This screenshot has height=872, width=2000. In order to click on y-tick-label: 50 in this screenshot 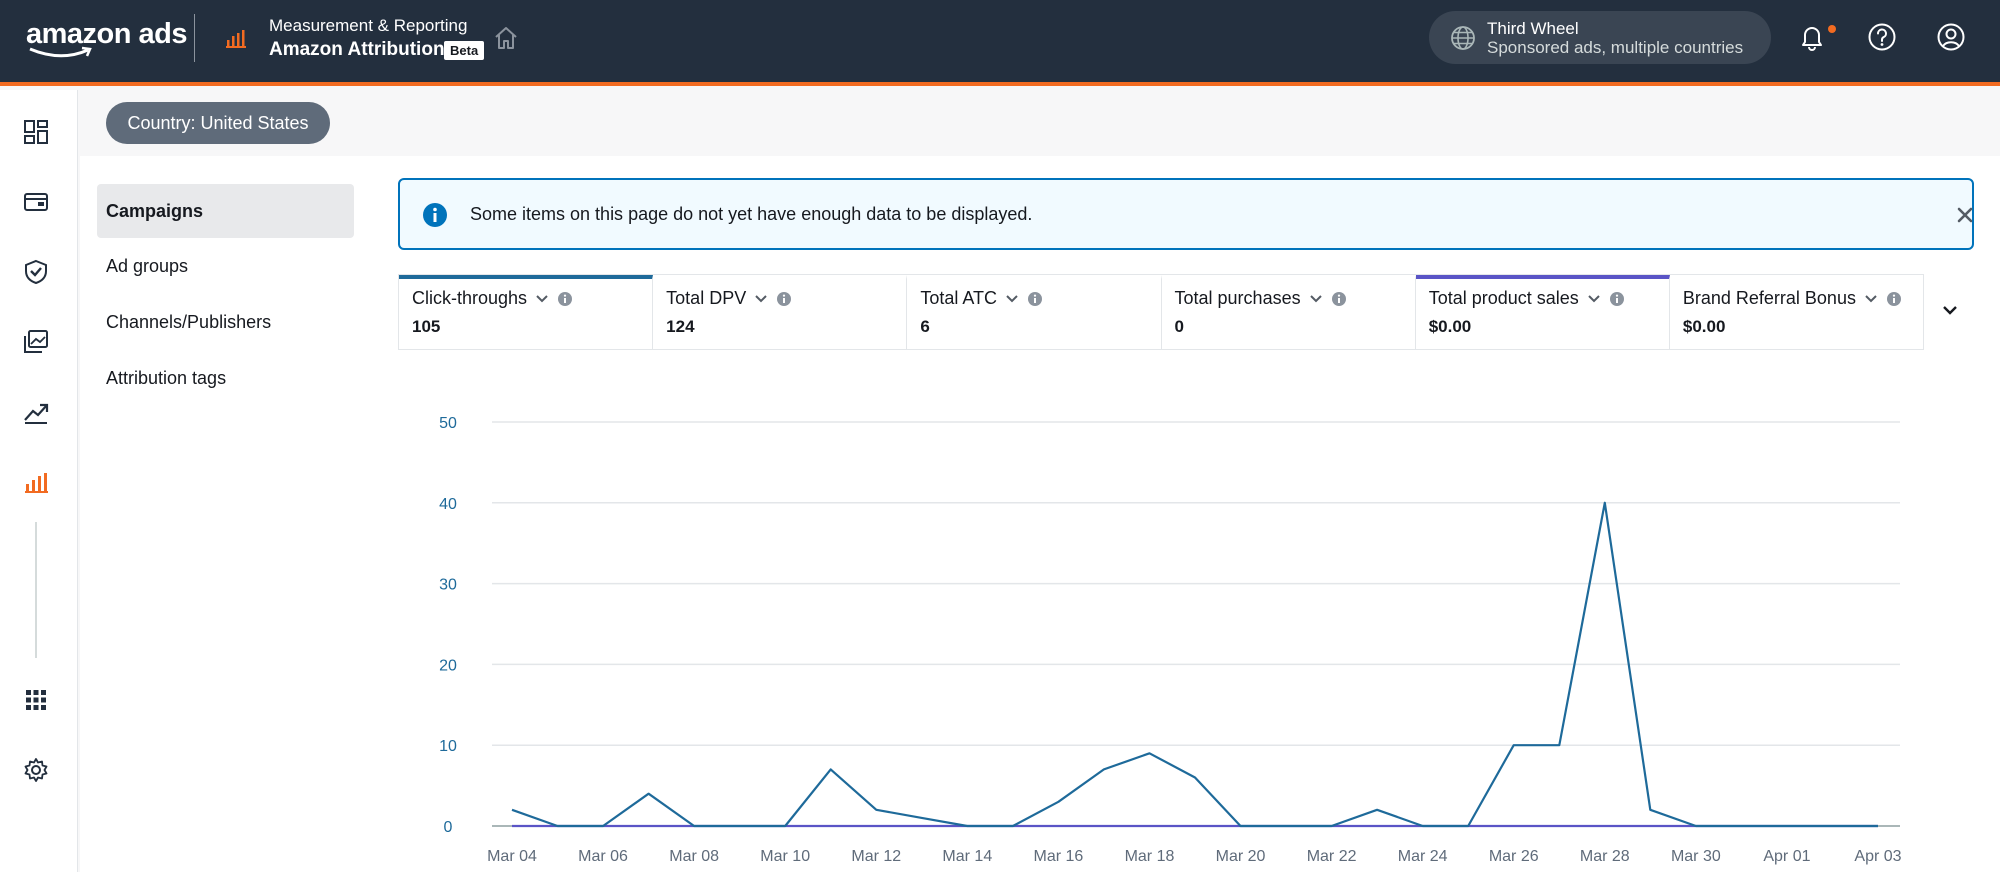, I will do `click(448, 423)`.